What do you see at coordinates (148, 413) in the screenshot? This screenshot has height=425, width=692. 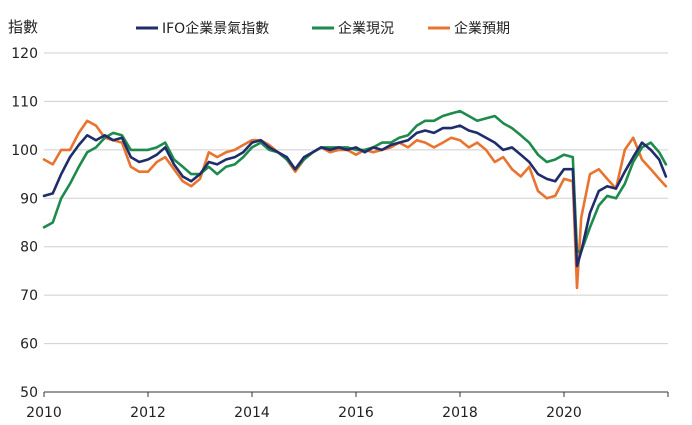 I see `x-tick-label-2012: 2012` at bounding box center [148, 413].